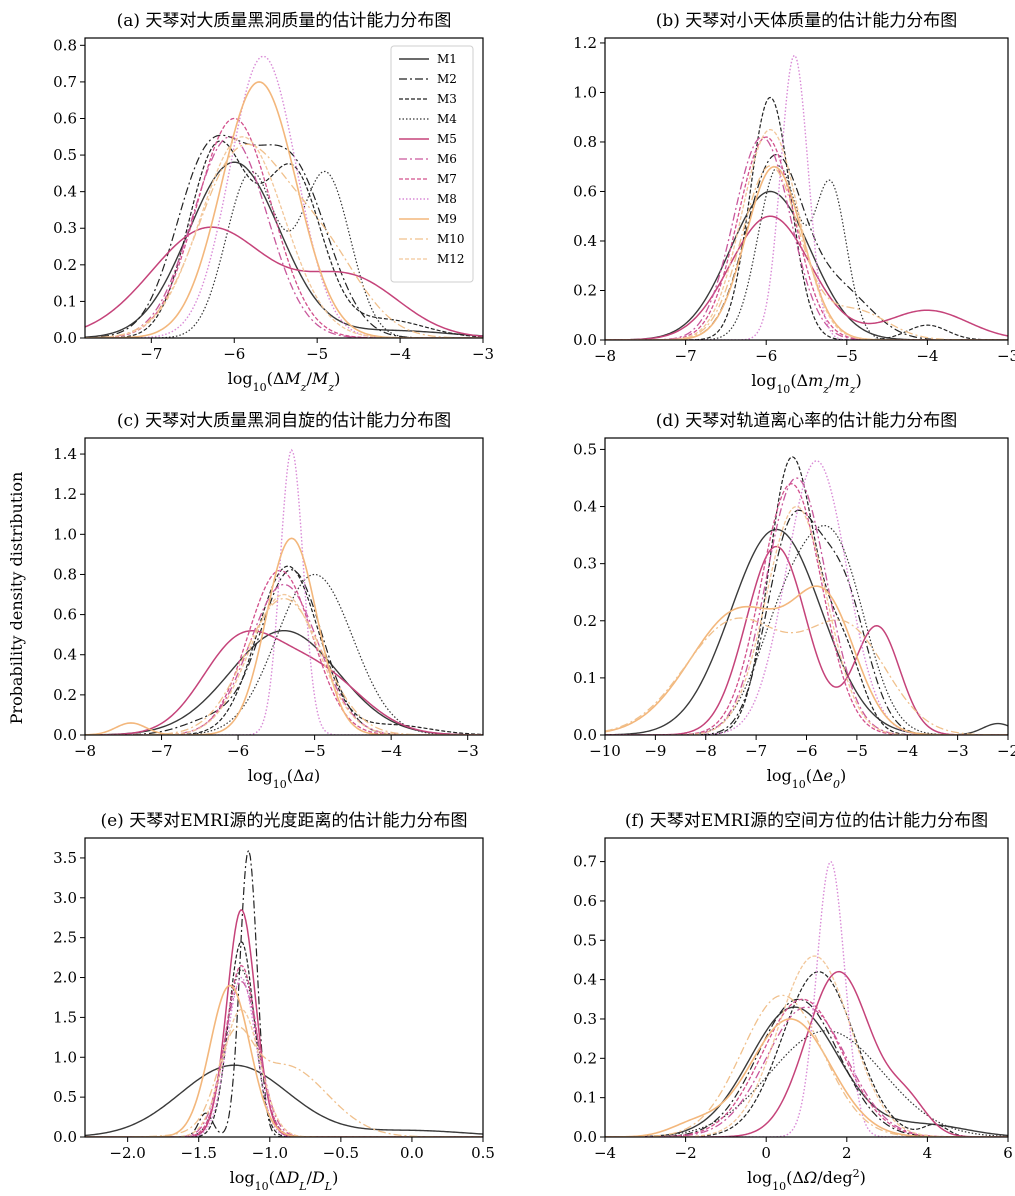  Describe the element at coordinates (447, 99) in the screenshot. I see `legend-label-m3: M3` at that location.